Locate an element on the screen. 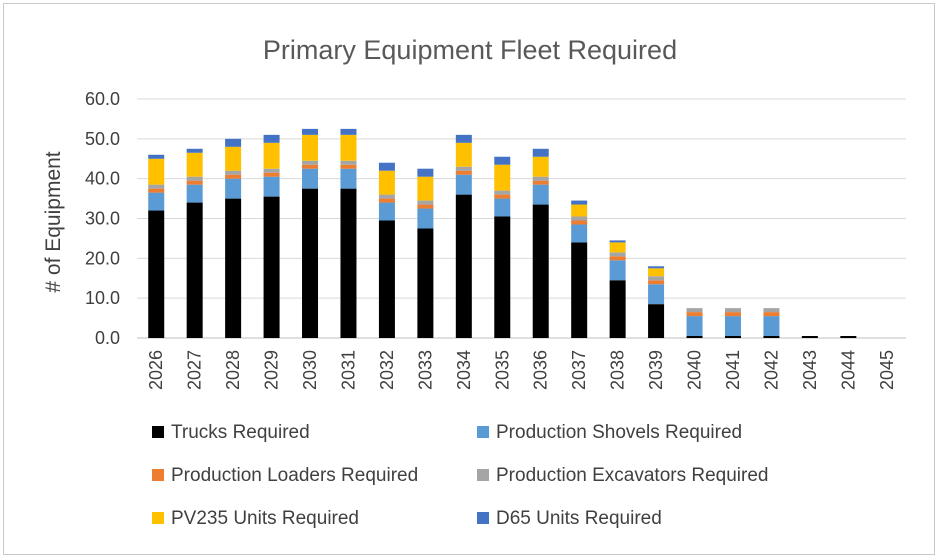  y-tick-label: 50.0 is located at coordinates (102, 139).